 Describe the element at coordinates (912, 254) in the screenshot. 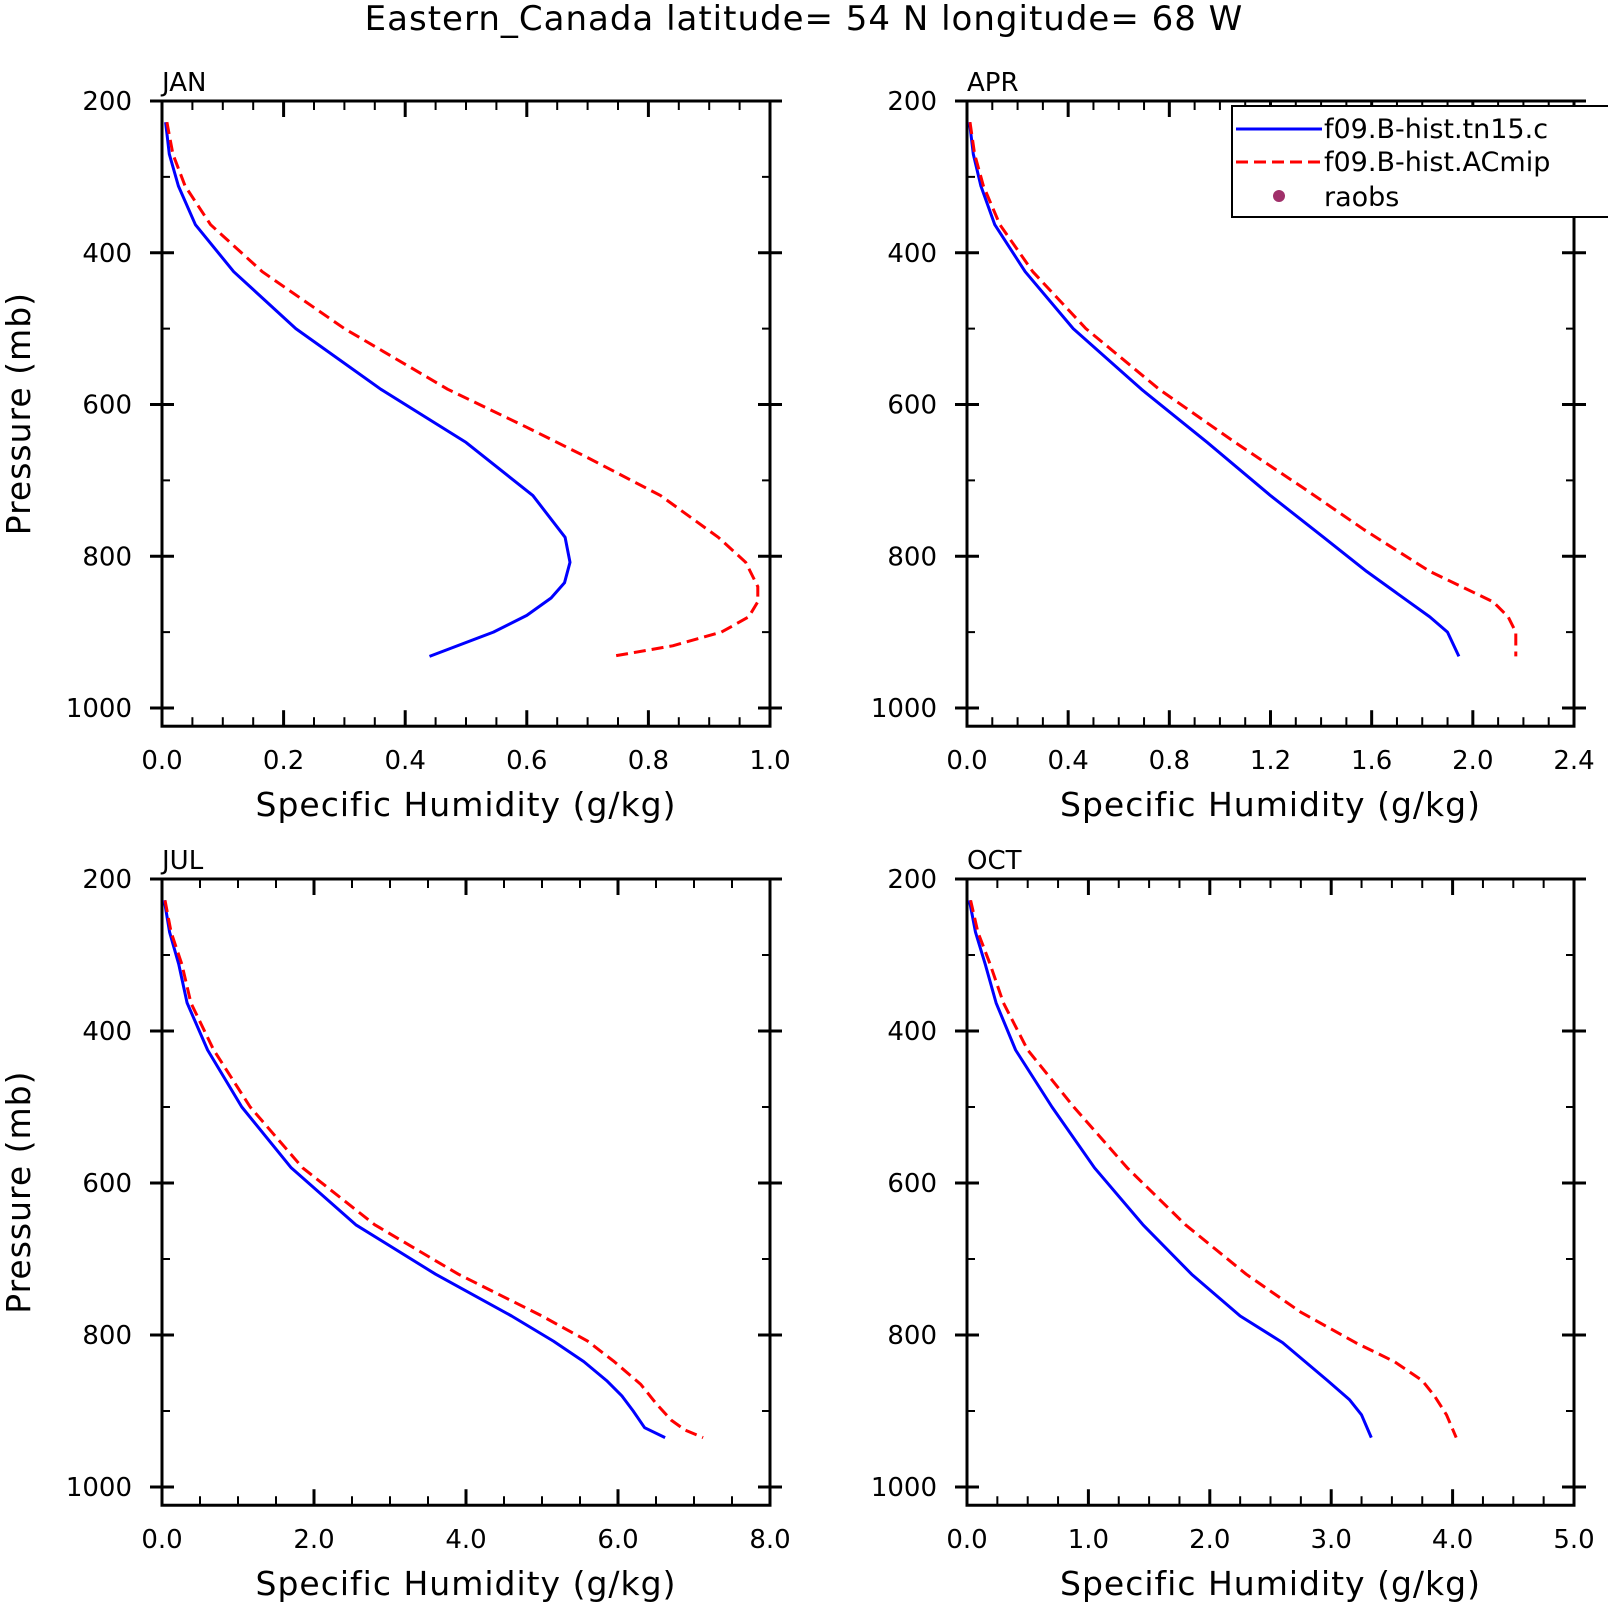

I see `y-tick-label-apr: 400` at that location.